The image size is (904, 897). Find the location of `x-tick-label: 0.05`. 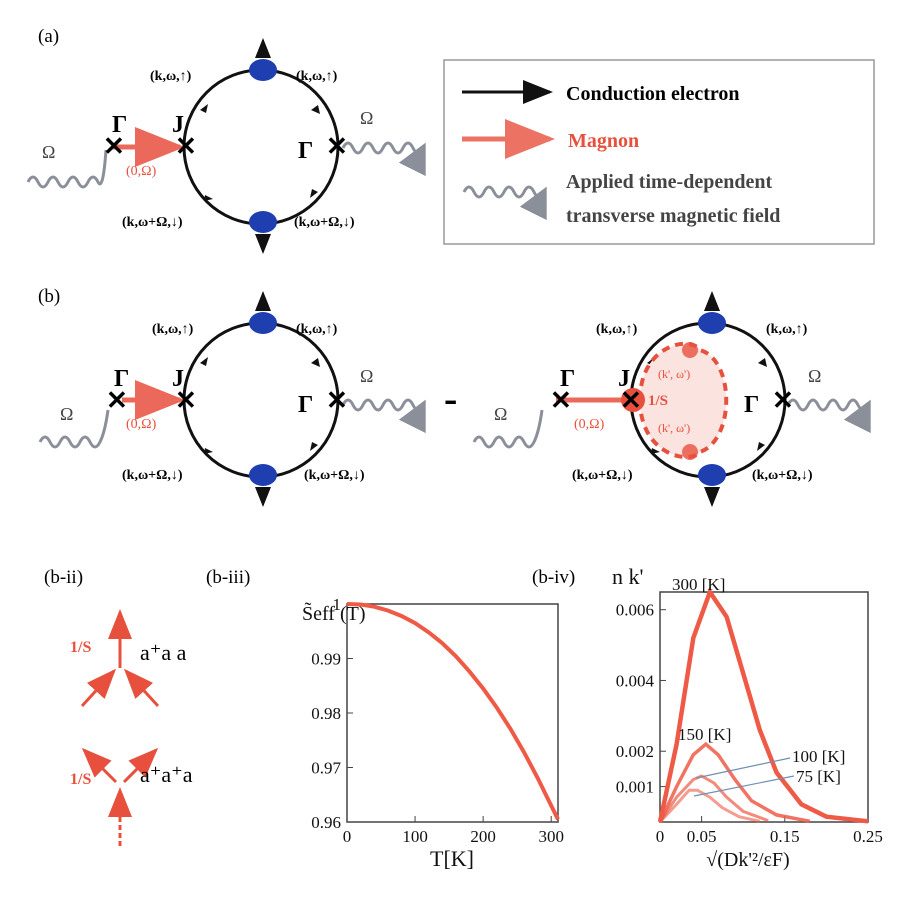

x-tick-label: 0.05 is located at coordinates (702, 836).